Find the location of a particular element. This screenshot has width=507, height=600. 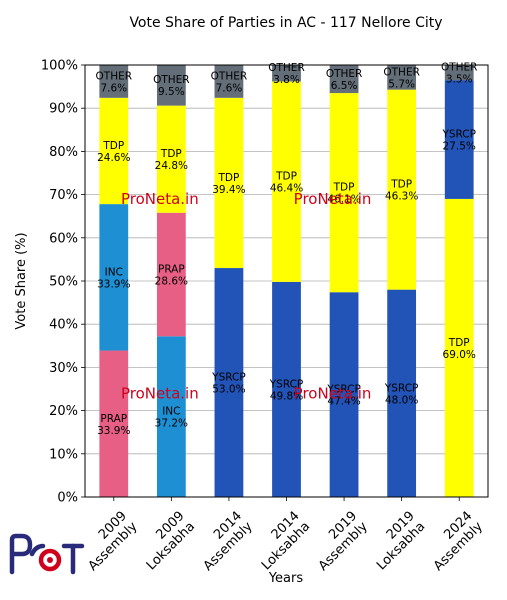

y-tick-label: 20% is located at coordinates (63, 411).